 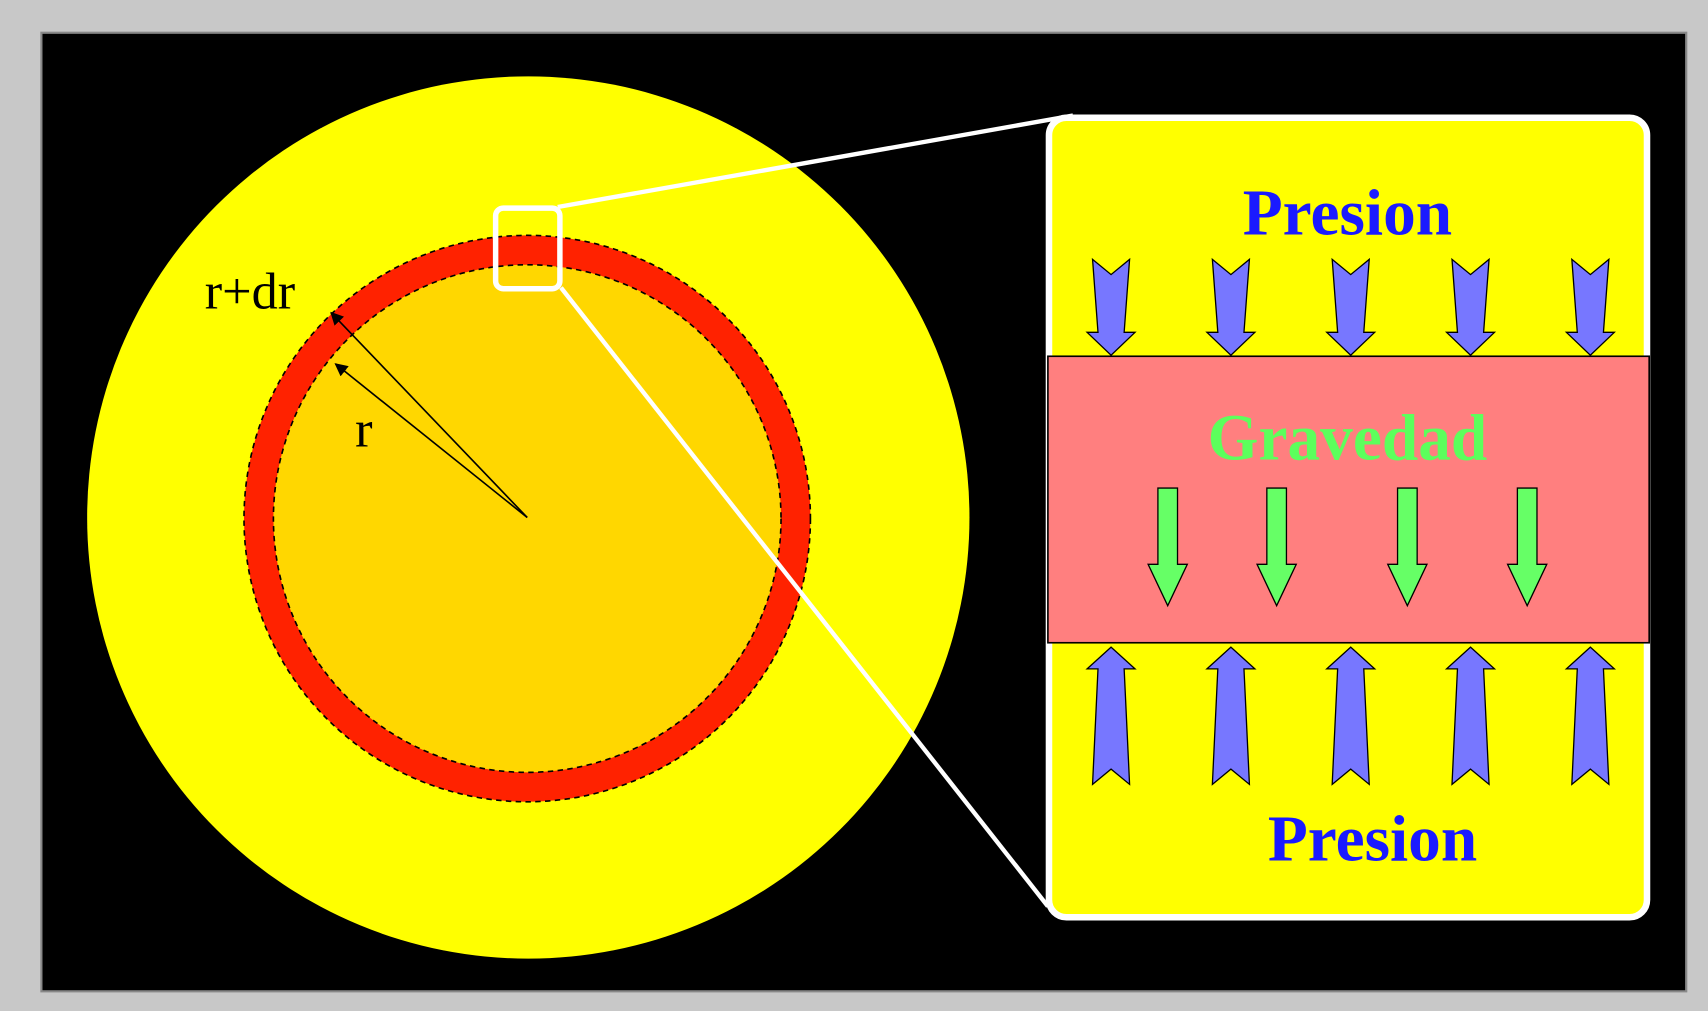 I want to click on label-r: r, so click(x=363, y=430).